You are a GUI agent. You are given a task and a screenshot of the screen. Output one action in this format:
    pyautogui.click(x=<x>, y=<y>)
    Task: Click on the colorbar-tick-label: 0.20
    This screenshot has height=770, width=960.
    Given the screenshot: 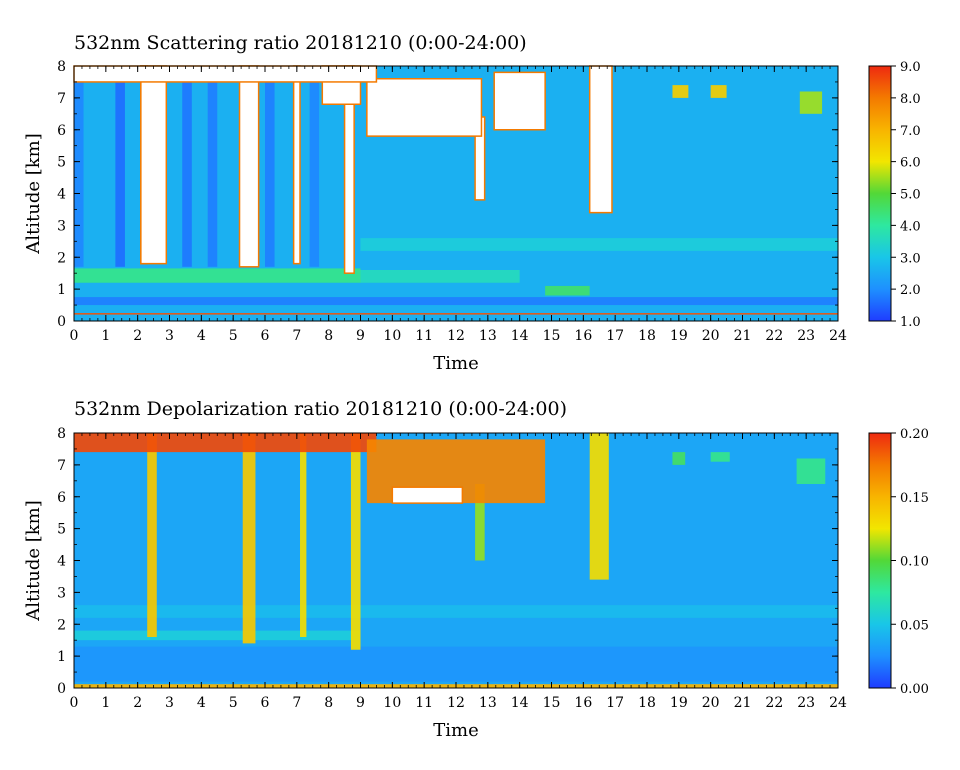 What is the action you would take?
    pyautogui.click(x=914, y=434)
    